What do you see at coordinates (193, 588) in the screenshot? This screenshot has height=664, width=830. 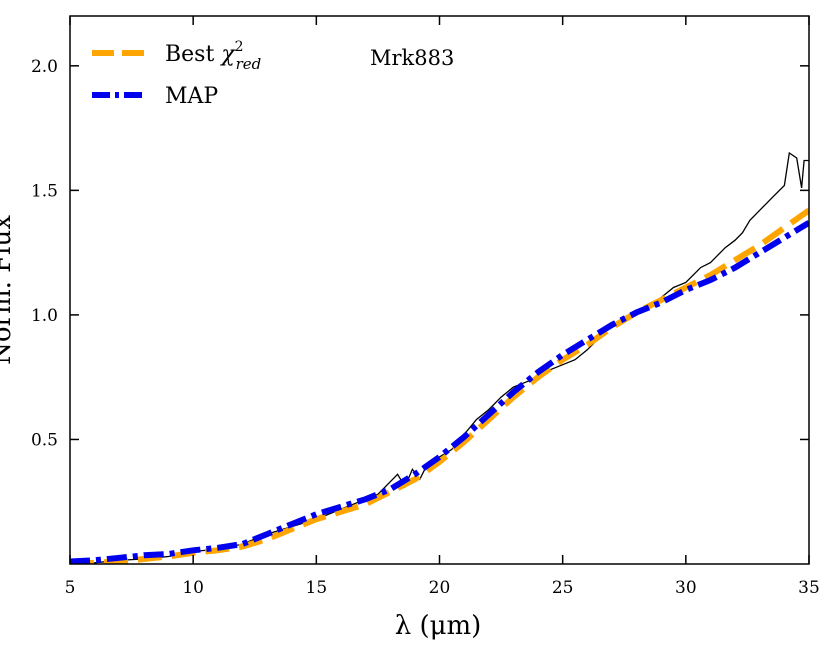 I see `x-tick-label: 10` at bounding box center [193, 588].